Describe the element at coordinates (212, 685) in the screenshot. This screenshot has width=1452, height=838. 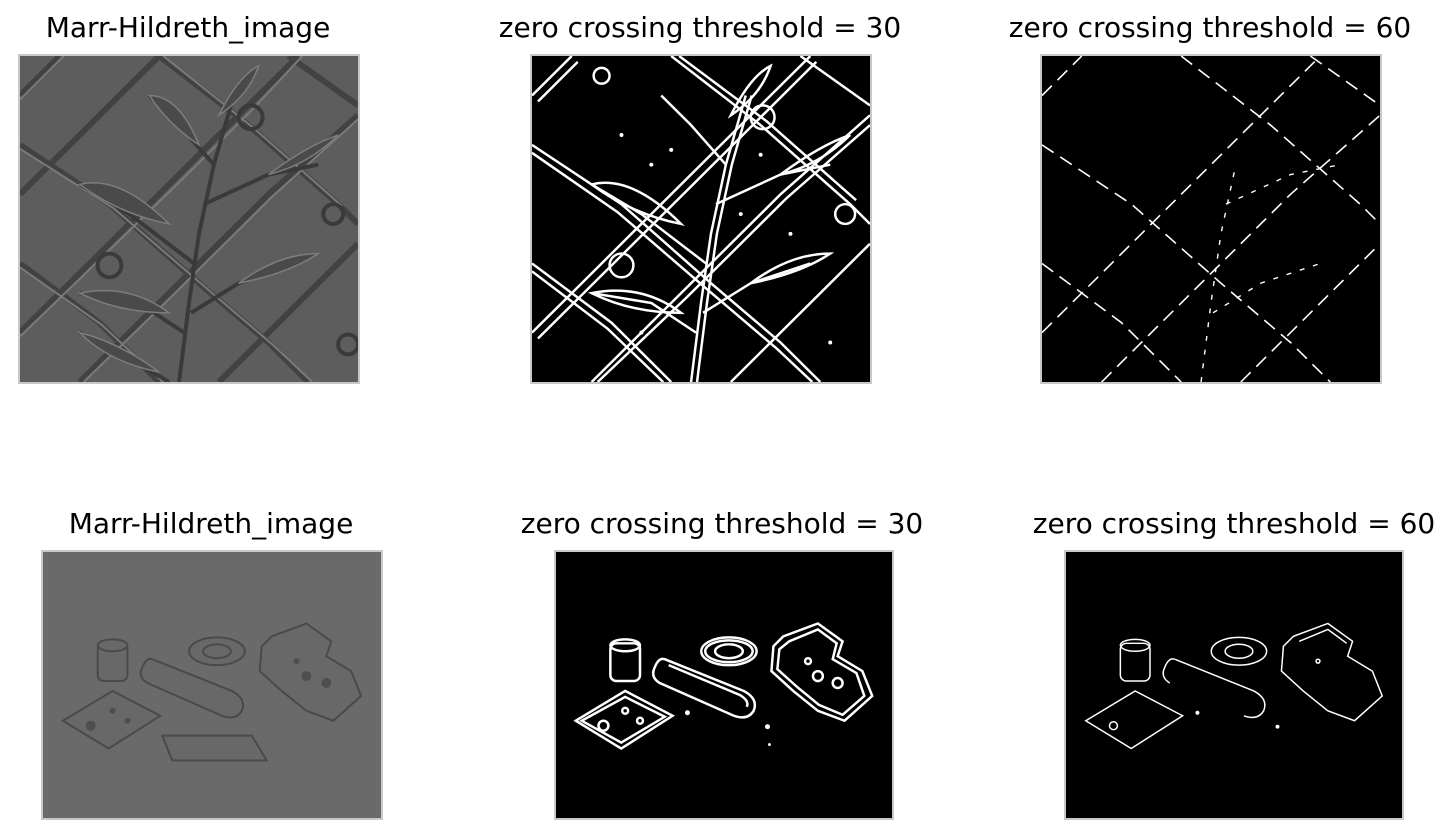
I see `marr-hildreth-image-objects` at that location.